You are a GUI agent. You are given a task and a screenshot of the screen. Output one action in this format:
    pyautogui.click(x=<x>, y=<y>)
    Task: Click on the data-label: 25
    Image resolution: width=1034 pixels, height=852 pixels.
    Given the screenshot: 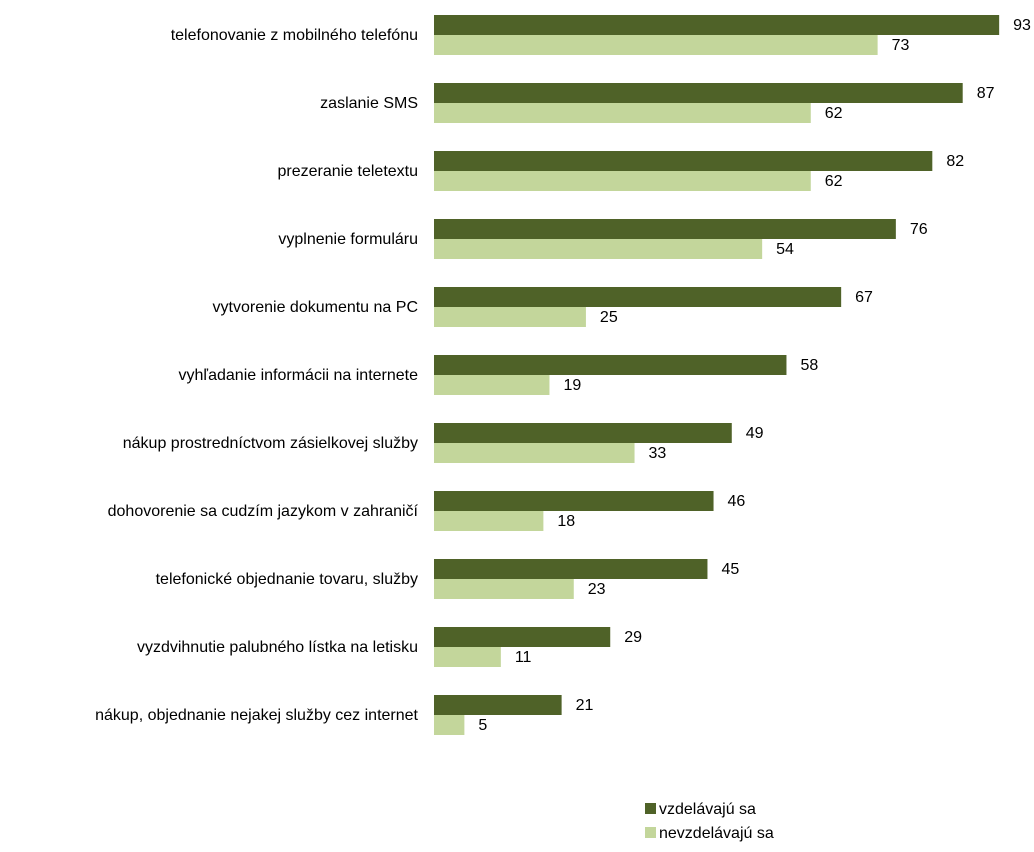 What is the action you would take?
    pyautogui.click(x=609, y=317)
    